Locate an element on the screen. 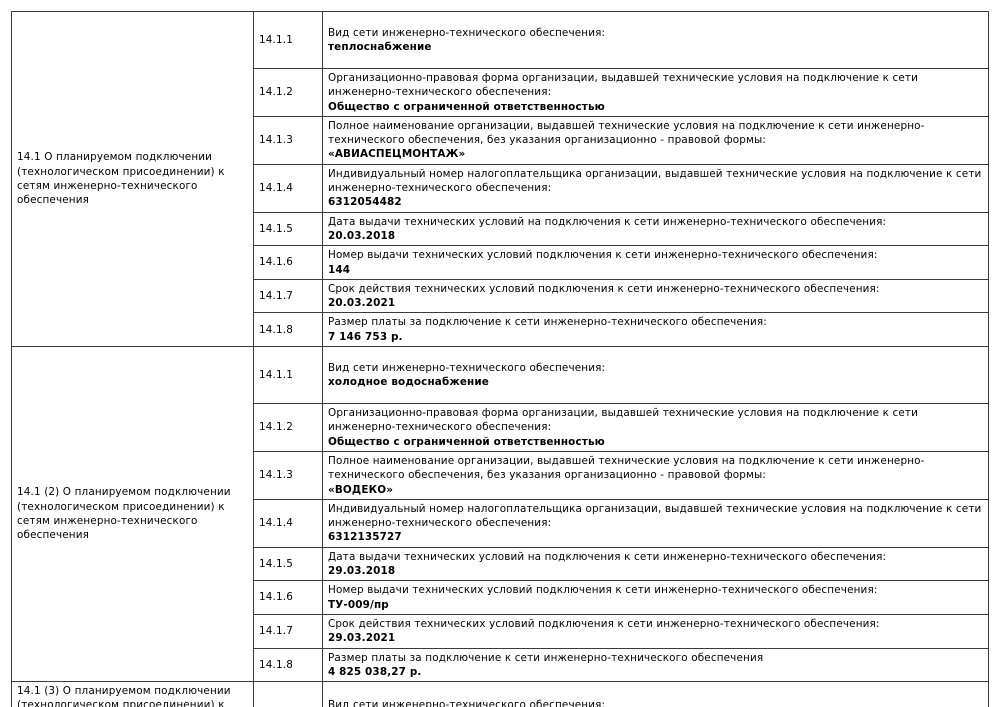 This screenshot has height=707, width=1000. field-value: 20.03.2018 is located at coordinates (362, 235).